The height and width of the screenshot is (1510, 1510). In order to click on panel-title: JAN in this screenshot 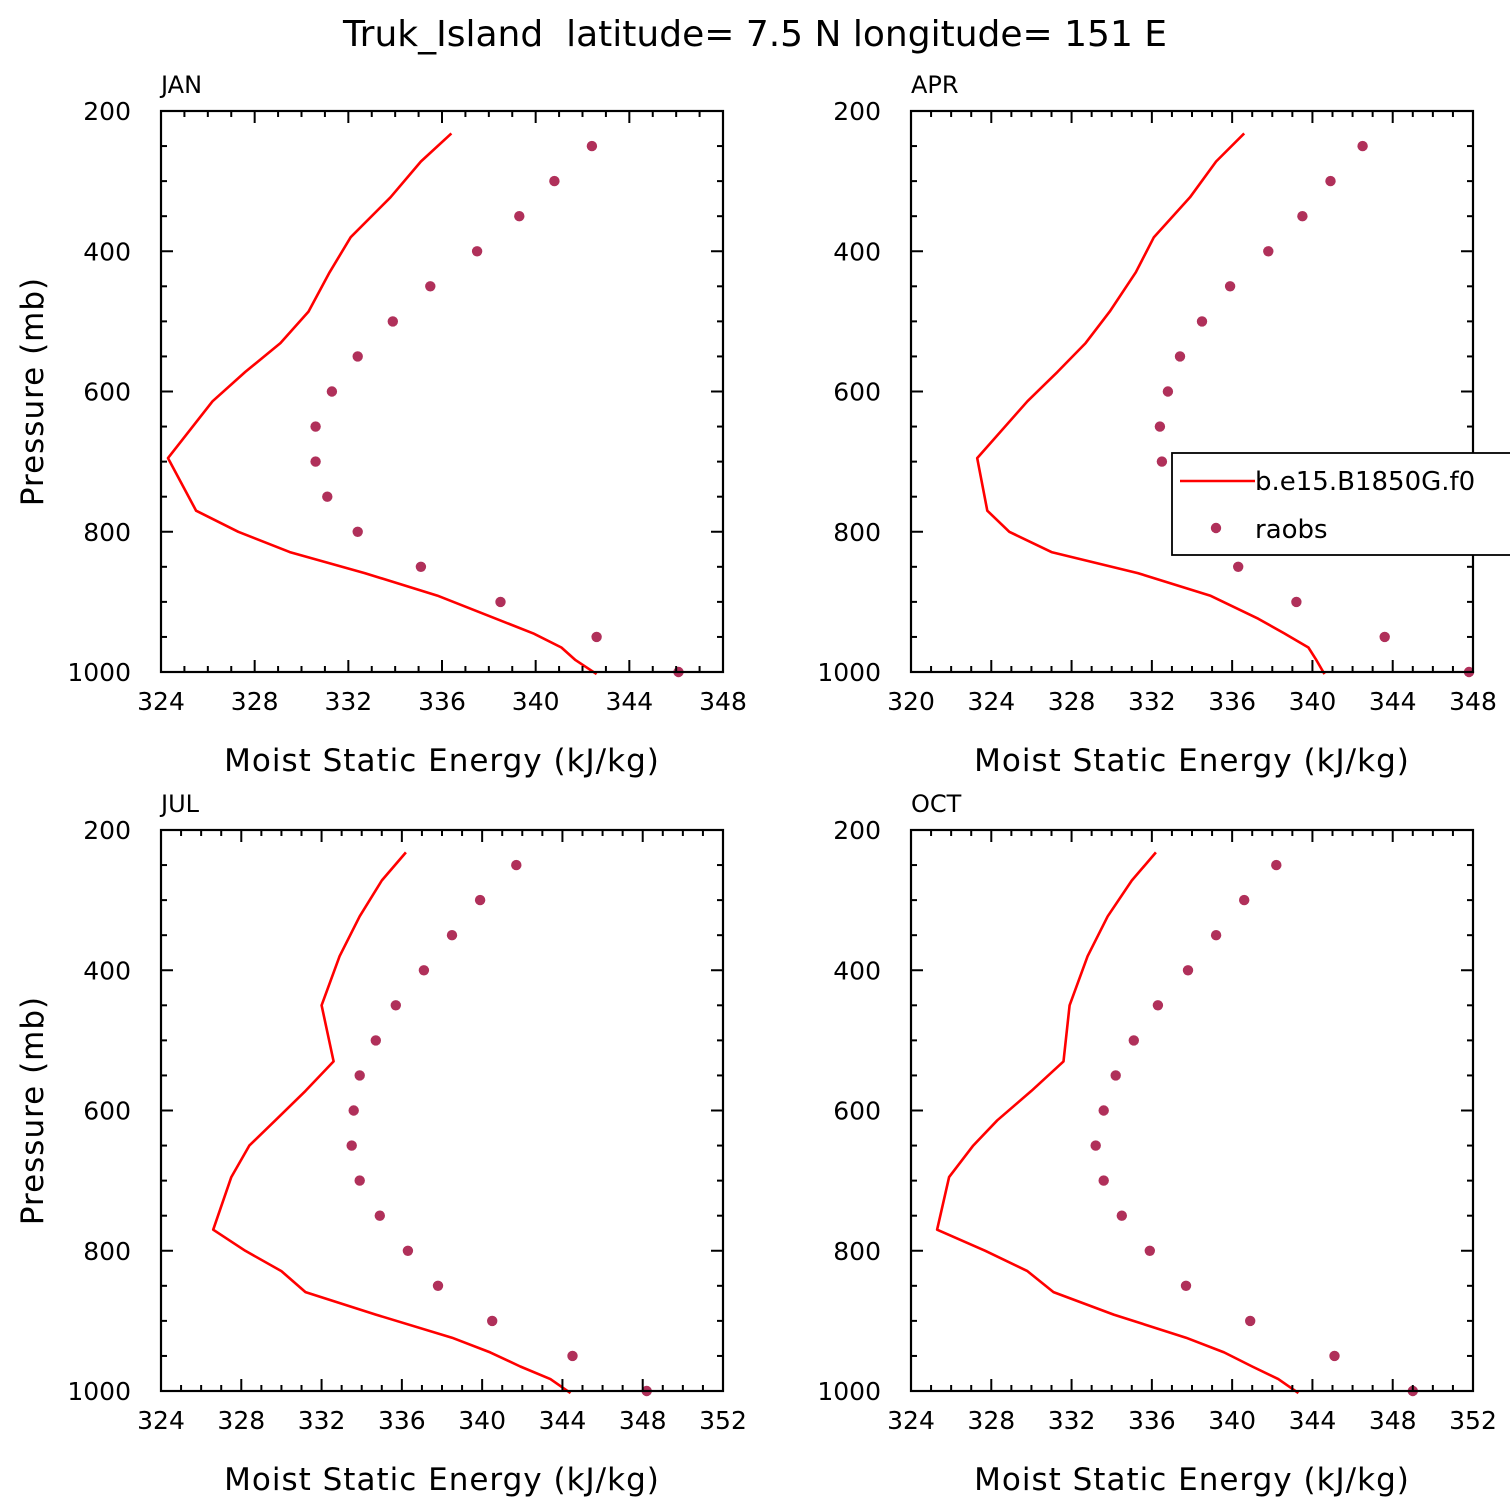, I will do `click(180, 85)`.